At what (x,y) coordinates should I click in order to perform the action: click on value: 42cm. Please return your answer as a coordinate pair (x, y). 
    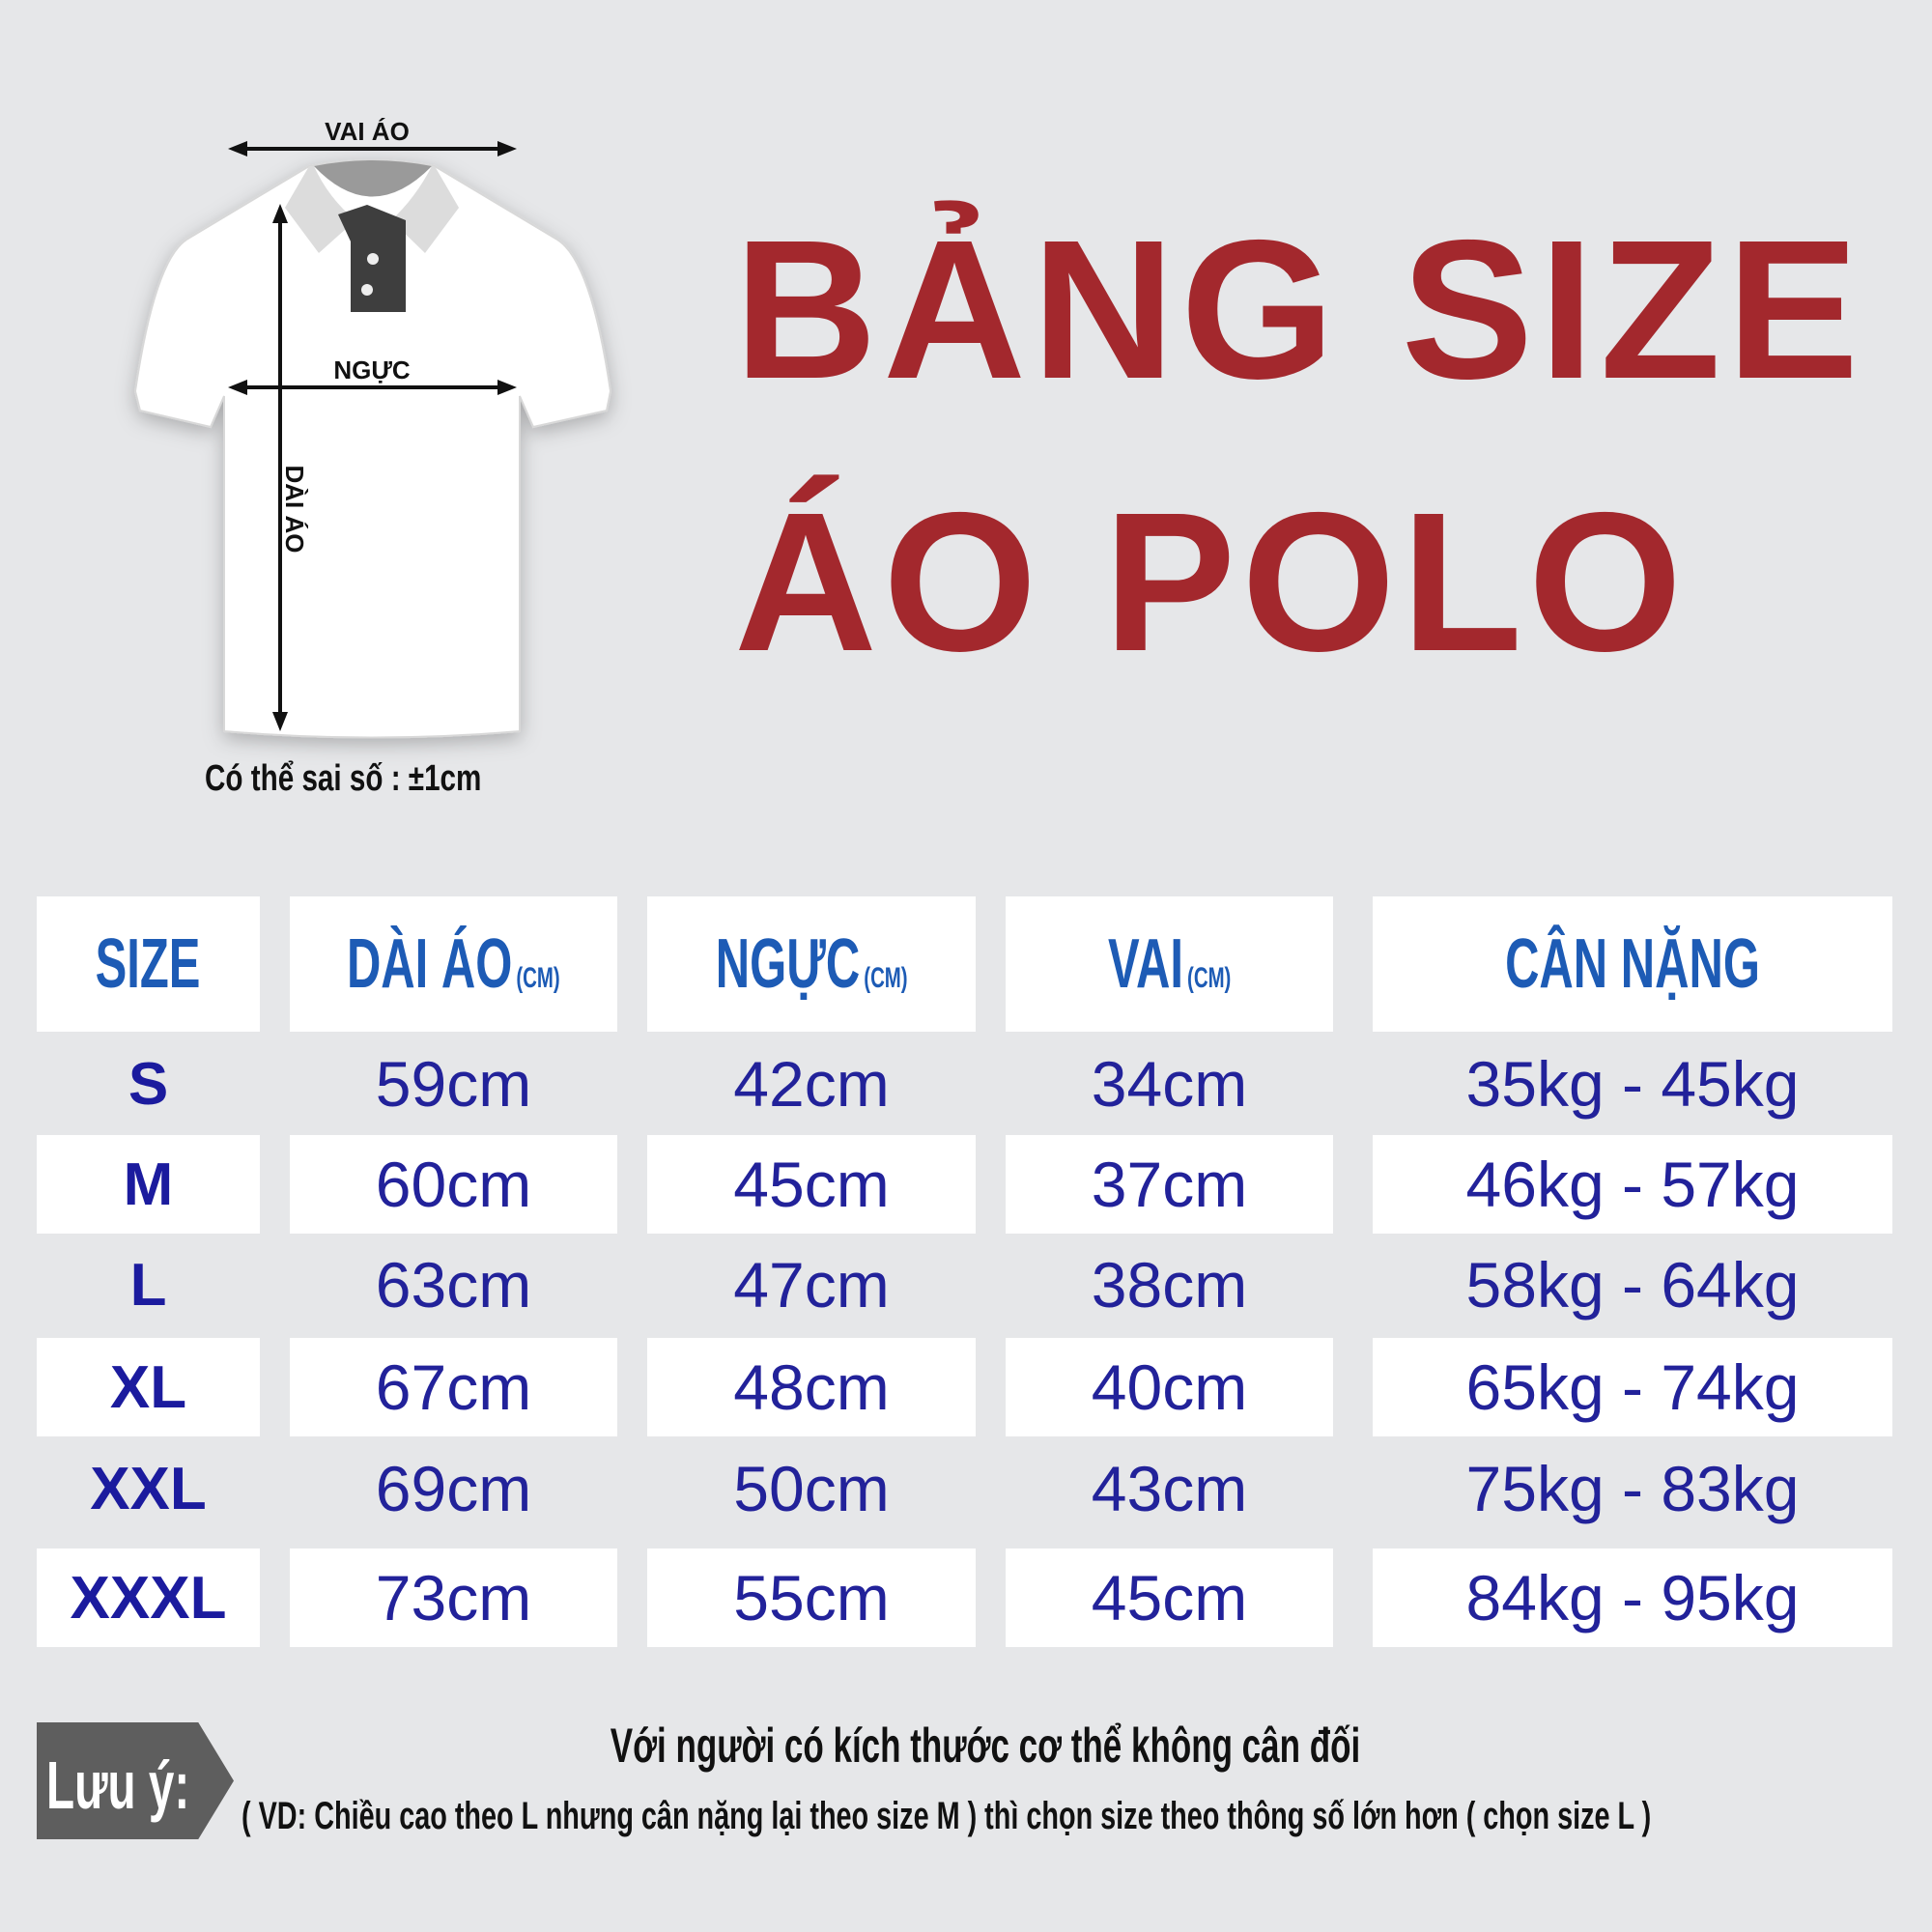
    Looking at the image, I should click on (811, 1084).